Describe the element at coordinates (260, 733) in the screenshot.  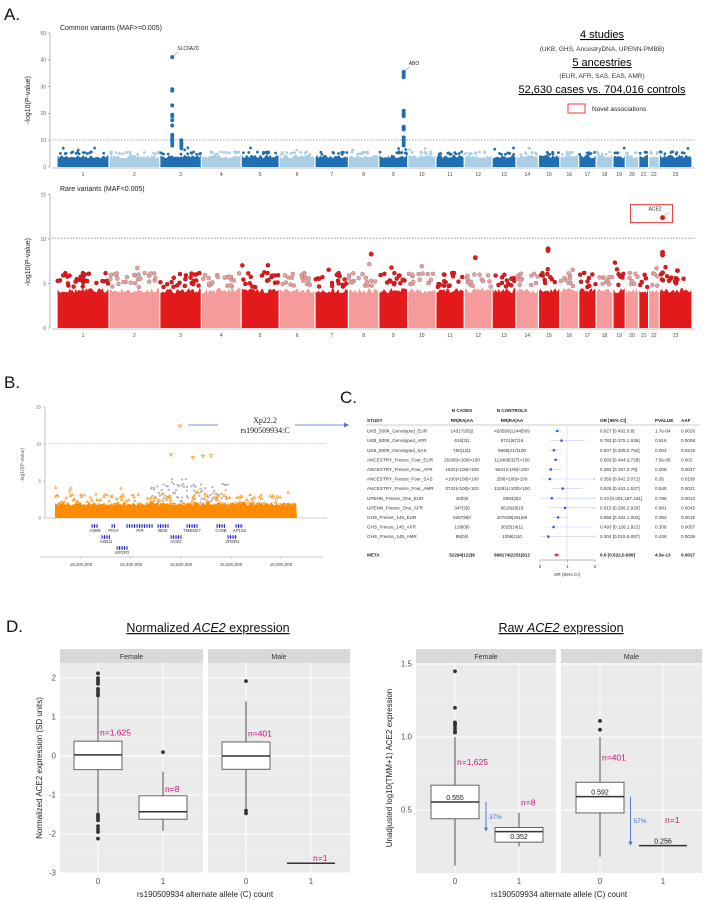
I see `sample-size-label: n=401` at that location.